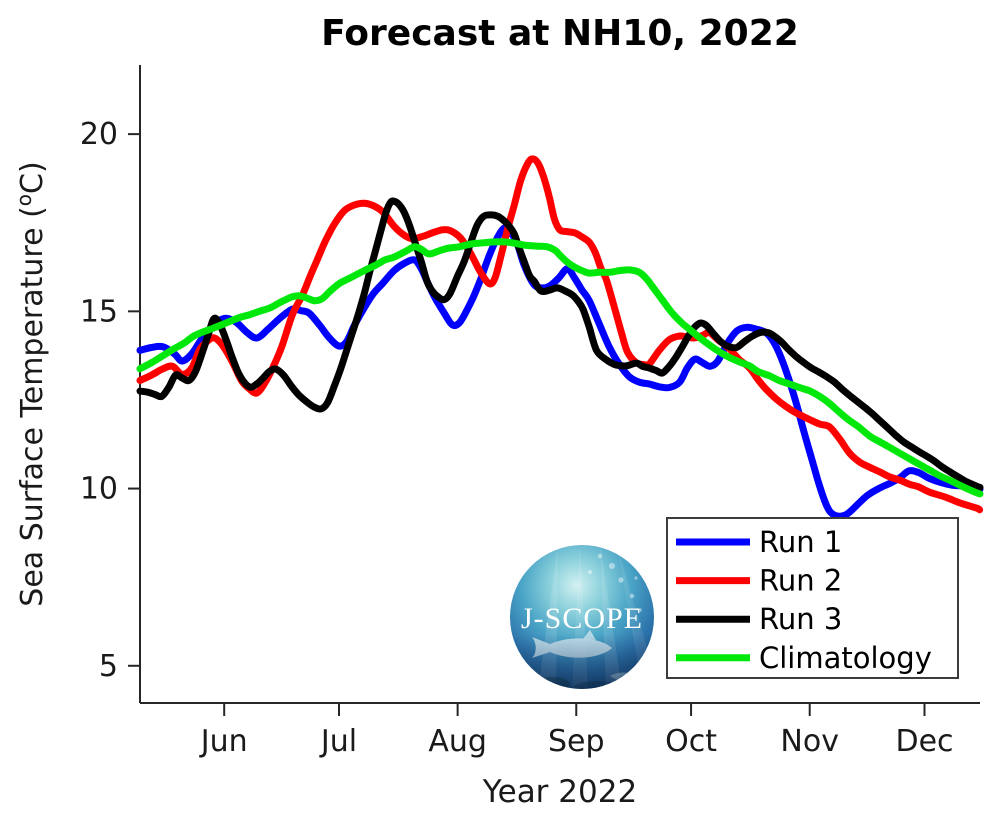 This screenshot has height=828, width=1000. Describe the element at coordinates (924, 741) in the screenshot. I see `x-tick-label: Dec` at that location.